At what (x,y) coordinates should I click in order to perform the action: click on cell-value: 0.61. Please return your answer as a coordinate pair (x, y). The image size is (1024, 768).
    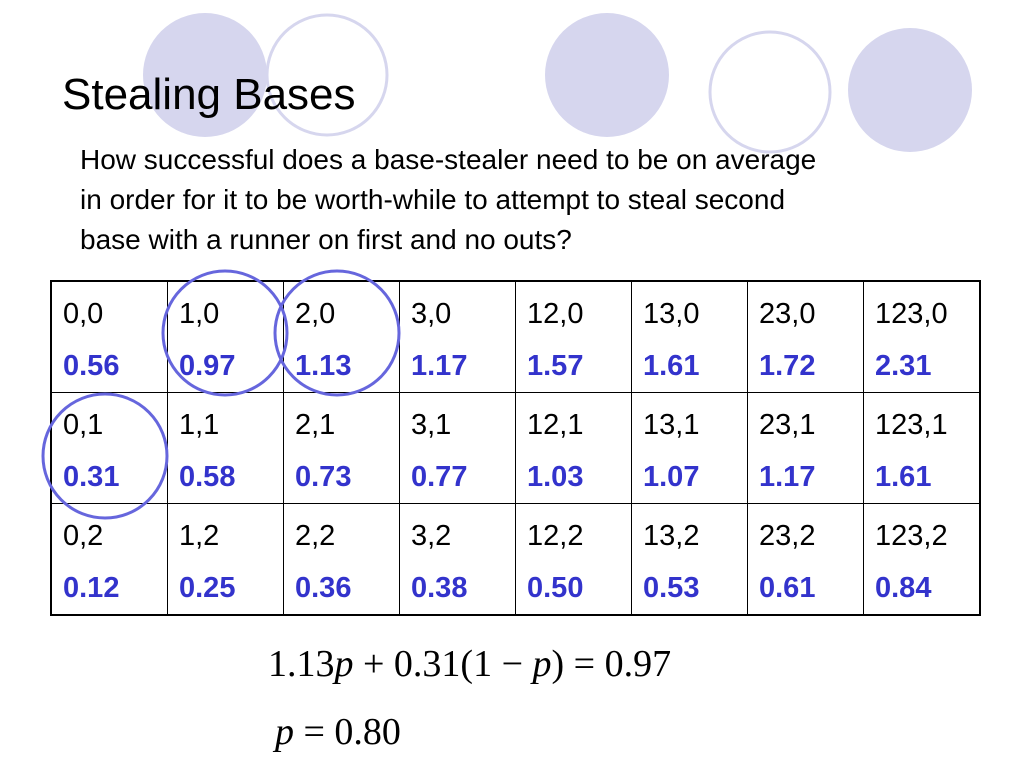
    Looking at the image, I should click on (787, 588).